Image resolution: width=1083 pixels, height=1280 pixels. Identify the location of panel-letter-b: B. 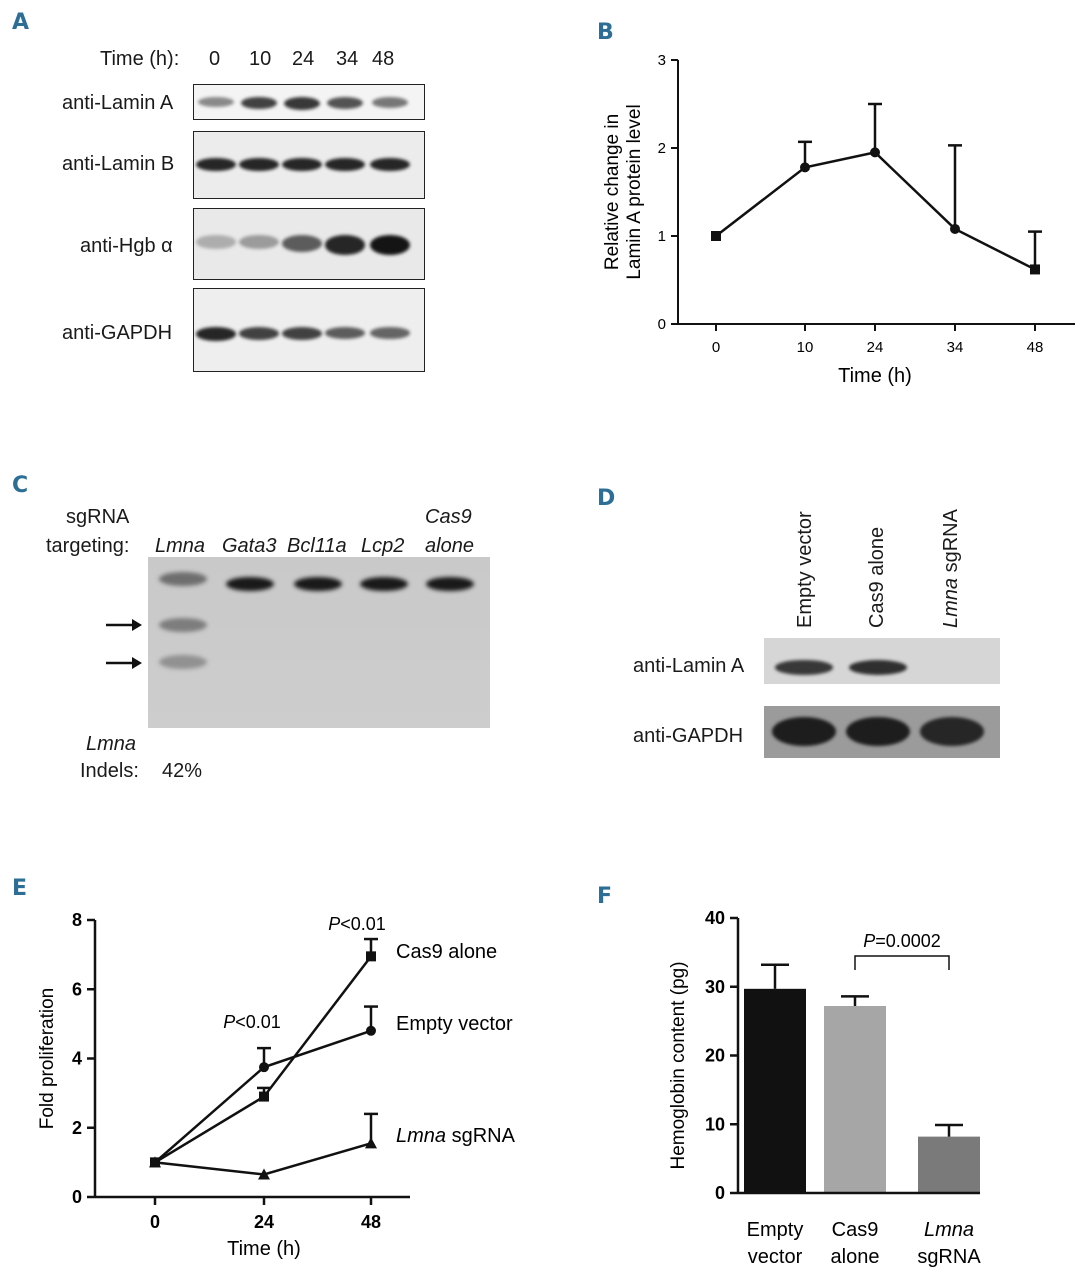
(605, 32).